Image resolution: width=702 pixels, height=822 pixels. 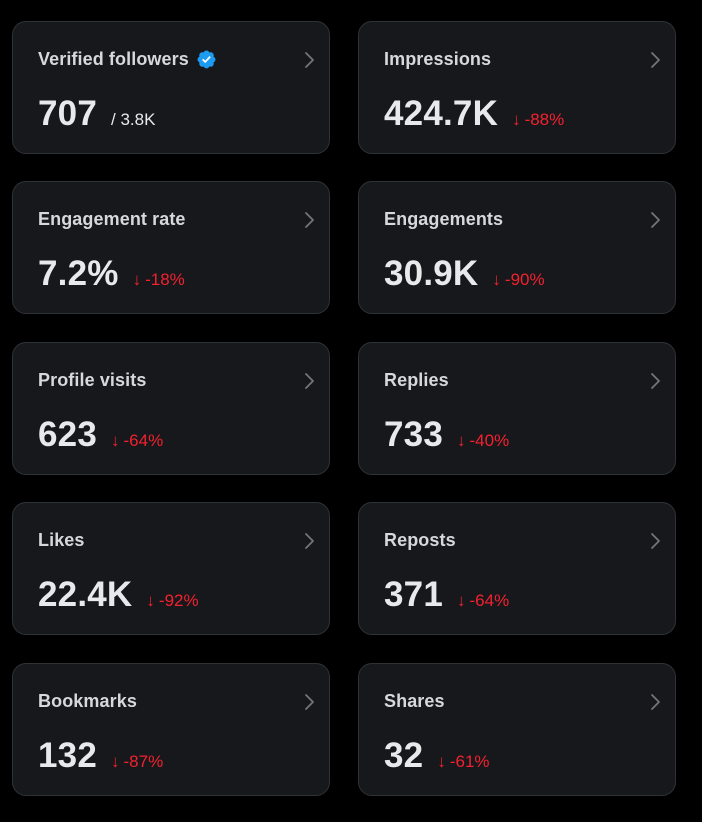 I want to click on verified-badge-icon, so click(x=206, y=59).